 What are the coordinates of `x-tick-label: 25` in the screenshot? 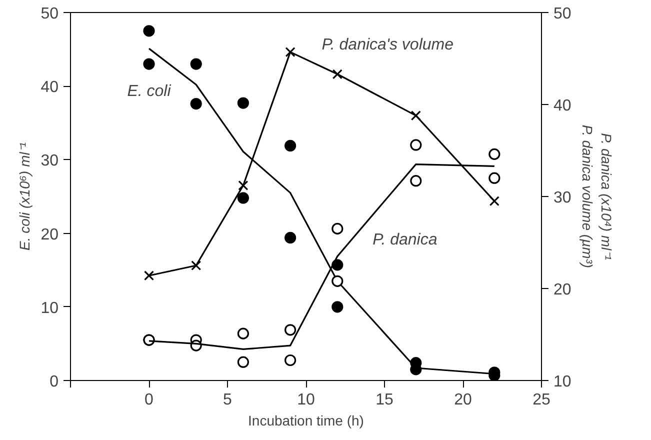 It's located at (541, 400).